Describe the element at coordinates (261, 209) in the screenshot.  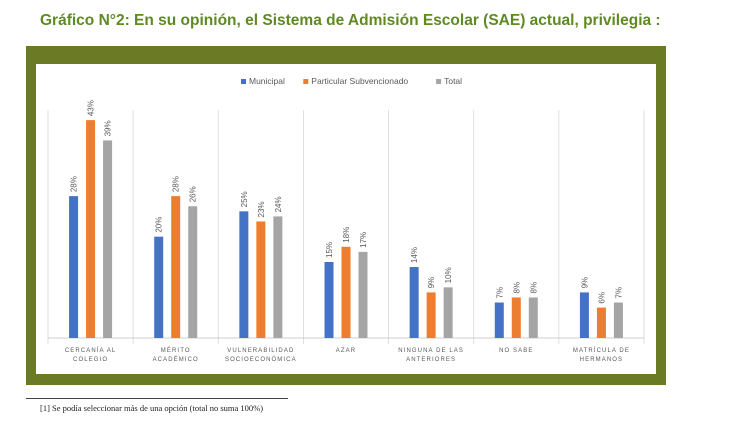
I see `data-label-2-1: 23%` at that location.